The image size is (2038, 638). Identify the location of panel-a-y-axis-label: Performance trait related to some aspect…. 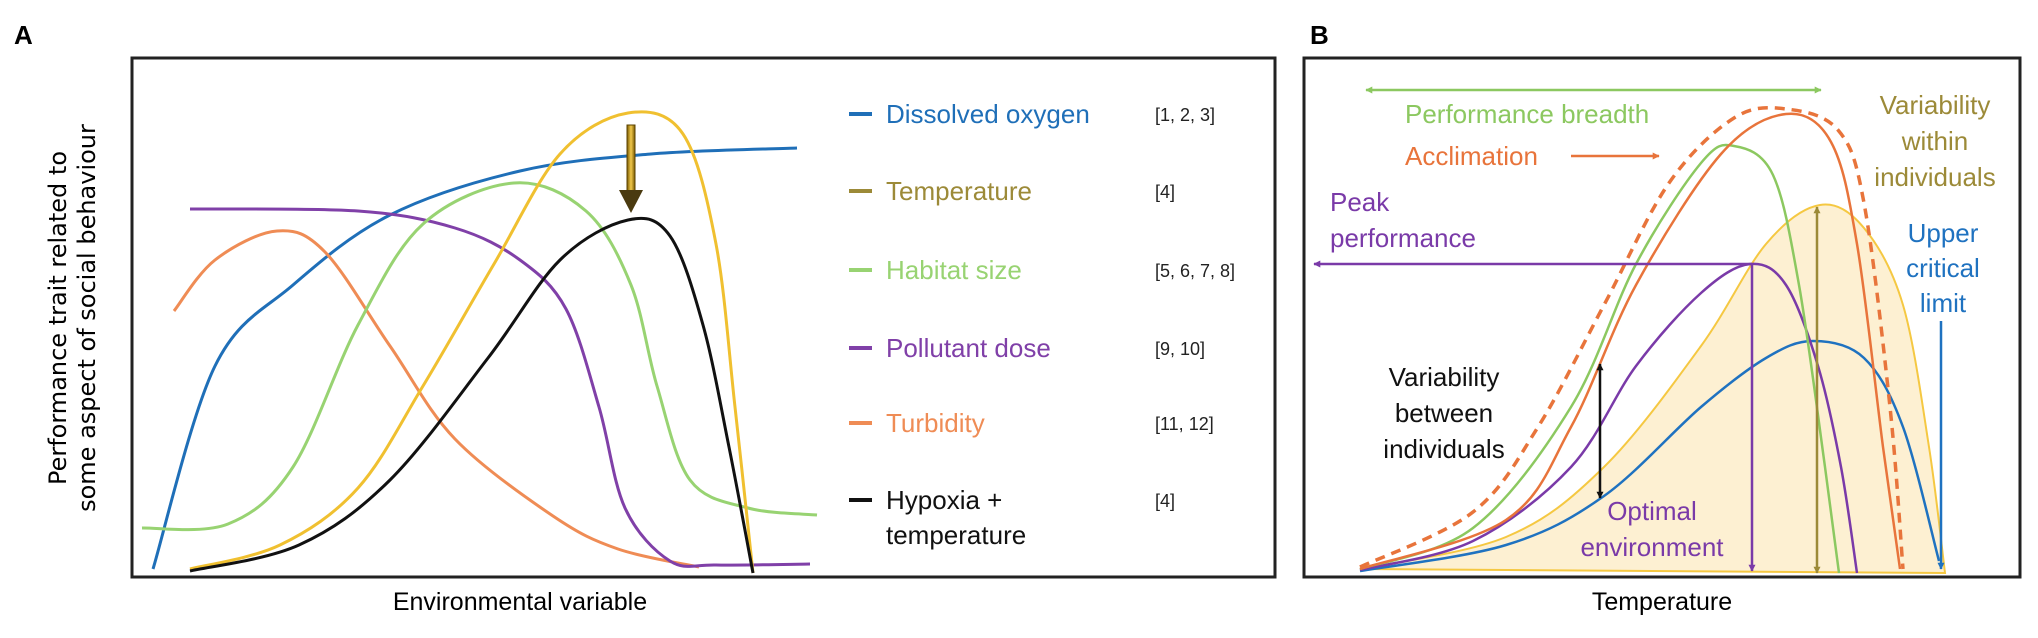
(72, 318).